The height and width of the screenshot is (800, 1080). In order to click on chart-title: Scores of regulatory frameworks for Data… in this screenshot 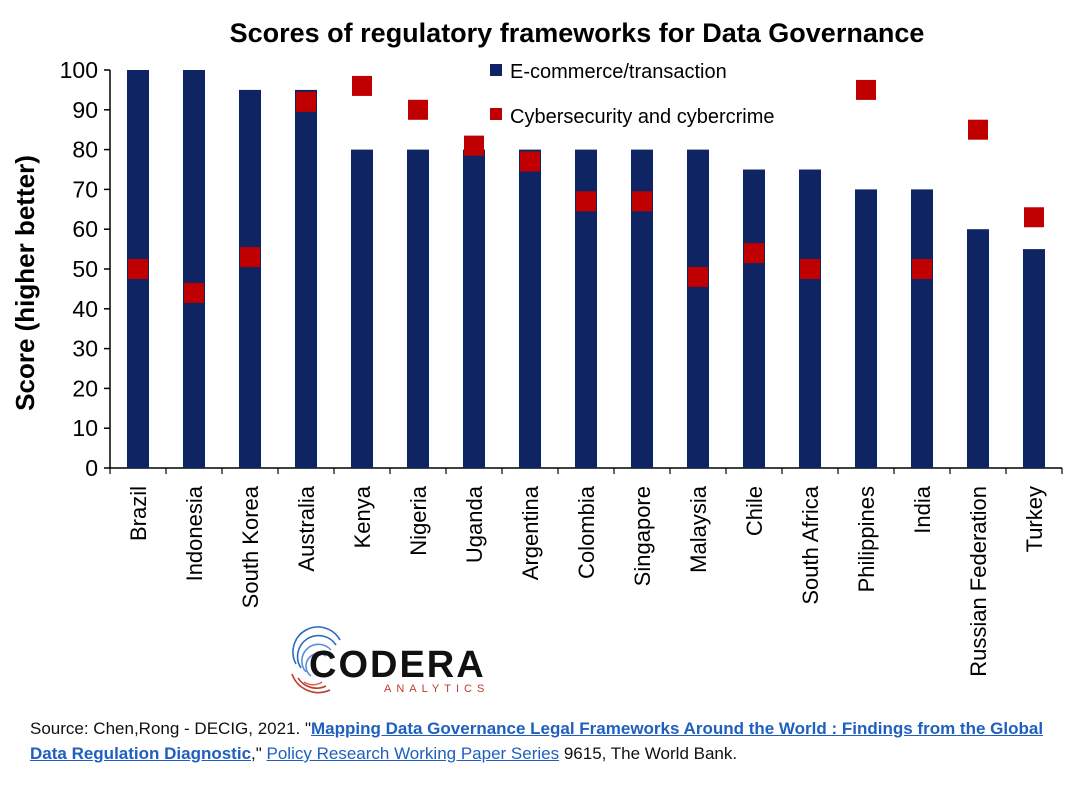, I will do `click(577, 33)`.